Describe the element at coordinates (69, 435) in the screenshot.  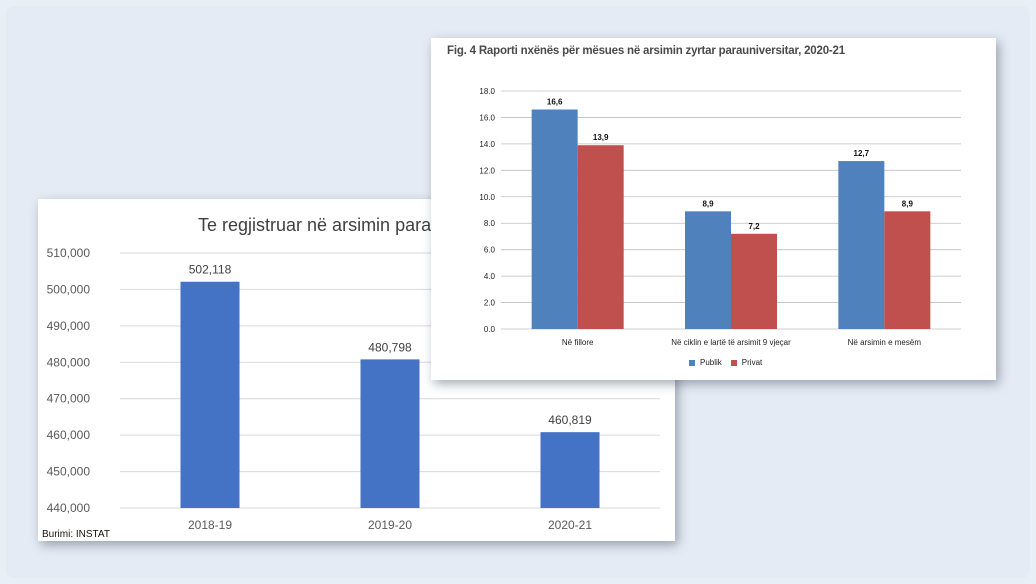
I see `y-tick-label: 460,000` at that location.